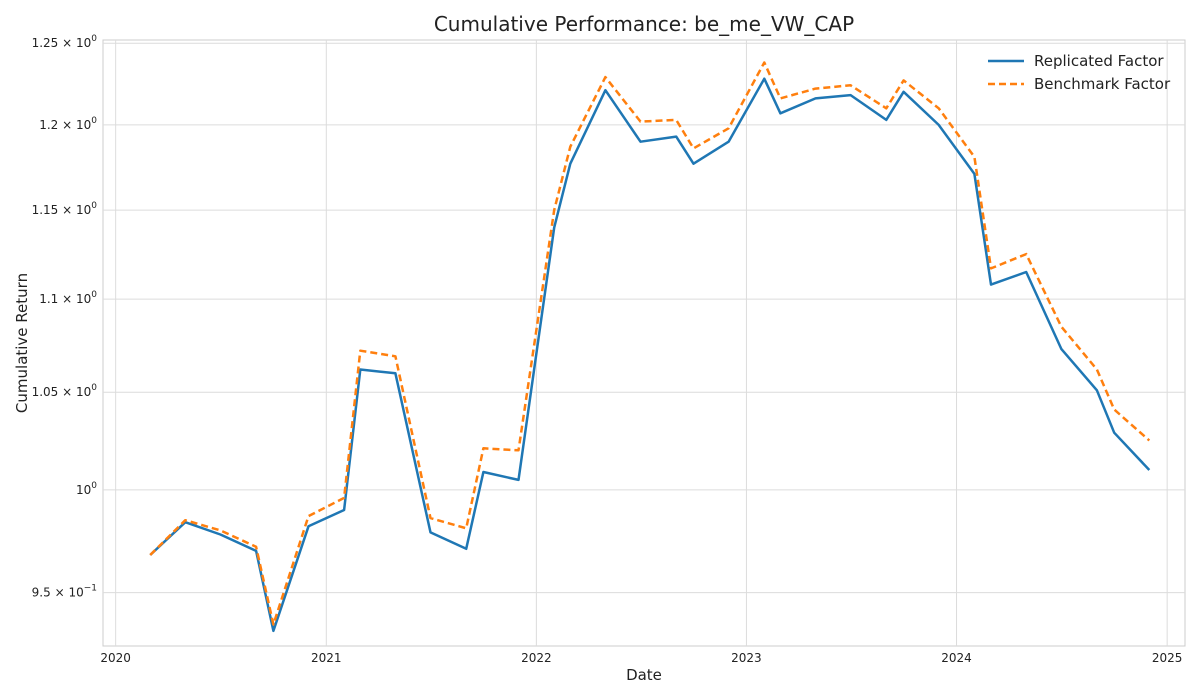 This screenshot has width=1200, height=700. What do you see at coordinates (65, 391) in the screenshot?
I see `y-tick-label-1.05: 1.05 × 100` at bounding box center [65, 391].